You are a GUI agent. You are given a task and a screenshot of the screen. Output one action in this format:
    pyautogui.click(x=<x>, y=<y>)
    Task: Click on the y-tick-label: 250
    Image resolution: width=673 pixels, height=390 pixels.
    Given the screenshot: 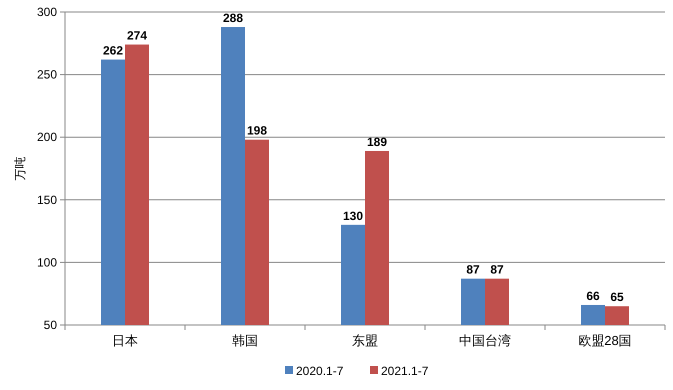 What is the action you would take?
    pyautogui.click(x=47, y=75)
    